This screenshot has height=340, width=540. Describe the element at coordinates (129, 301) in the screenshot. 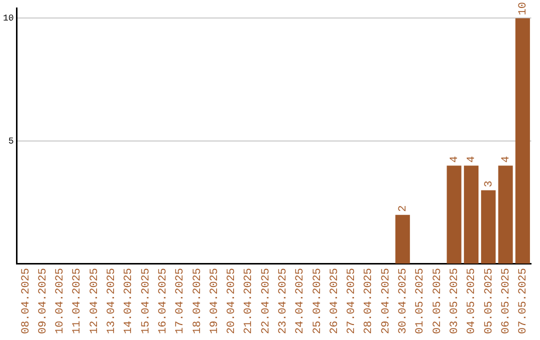

I see `x-tick-label: 14.04.2025` at that location.